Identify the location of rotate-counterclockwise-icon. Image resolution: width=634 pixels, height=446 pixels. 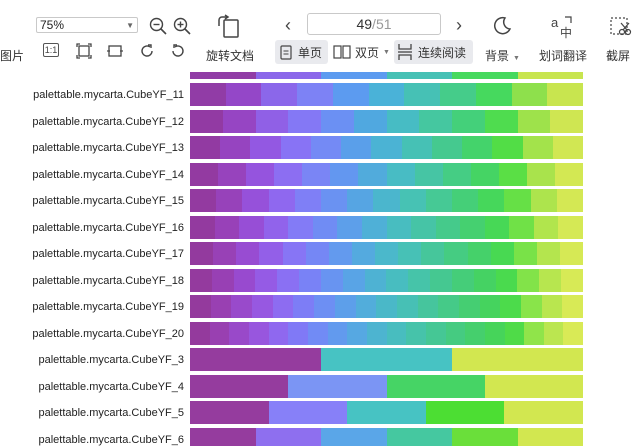
(178, 51).